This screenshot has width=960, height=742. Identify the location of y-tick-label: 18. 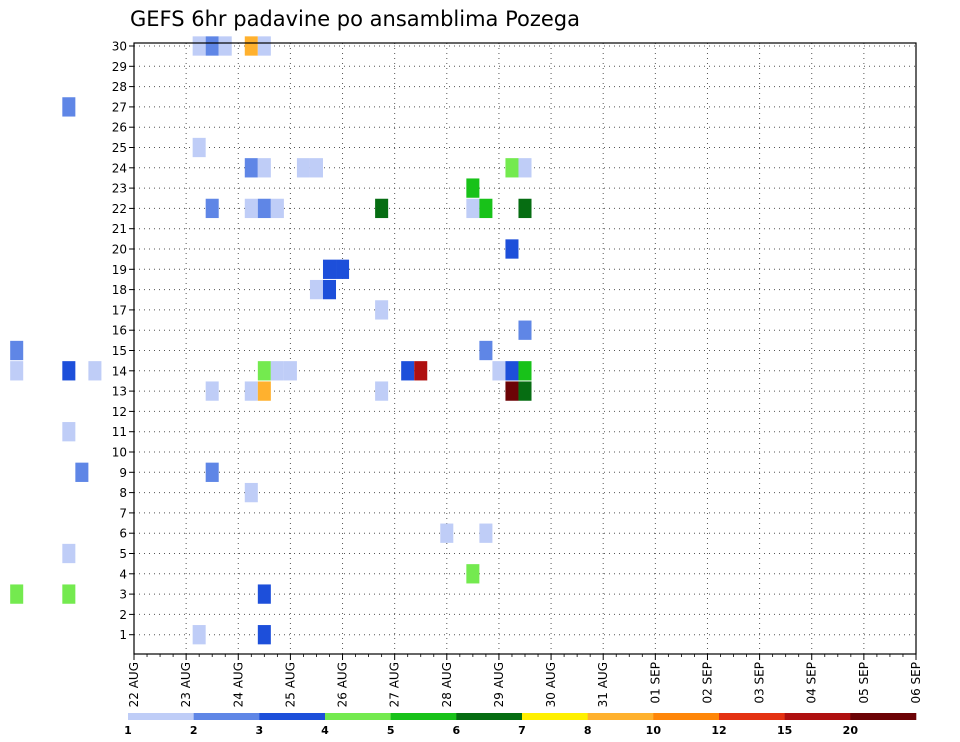
(119, 290).